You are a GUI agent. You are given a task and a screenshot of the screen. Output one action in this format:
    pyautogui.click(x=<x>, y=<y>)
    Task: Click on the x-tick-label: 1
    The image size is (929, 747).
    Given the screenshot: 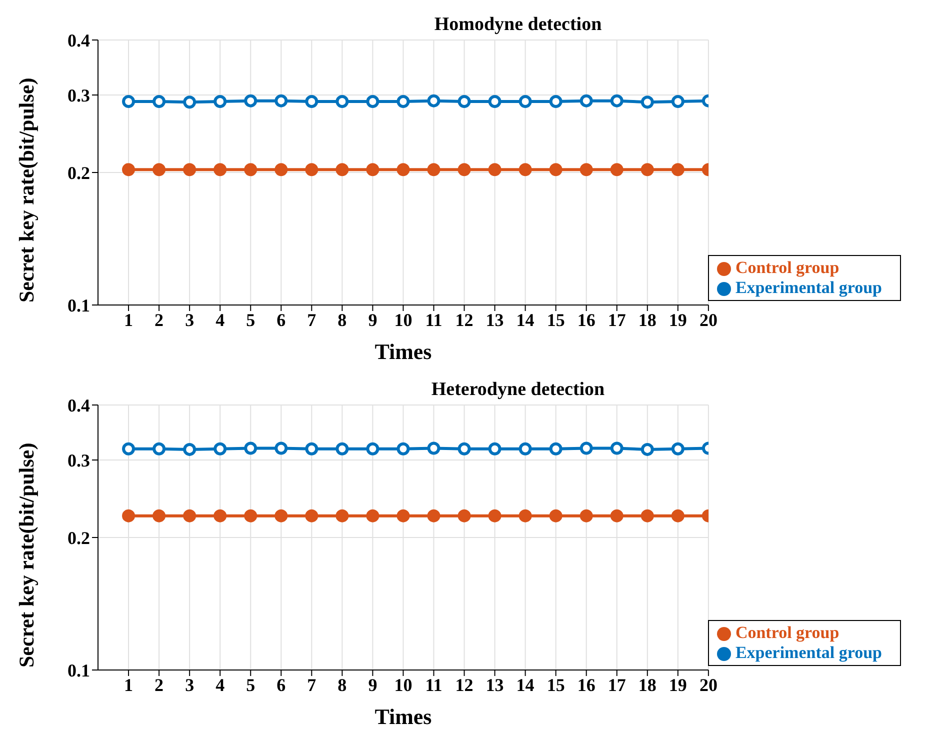 What is the action you would take?
    pyautogui.click(x=129, y=684)
    